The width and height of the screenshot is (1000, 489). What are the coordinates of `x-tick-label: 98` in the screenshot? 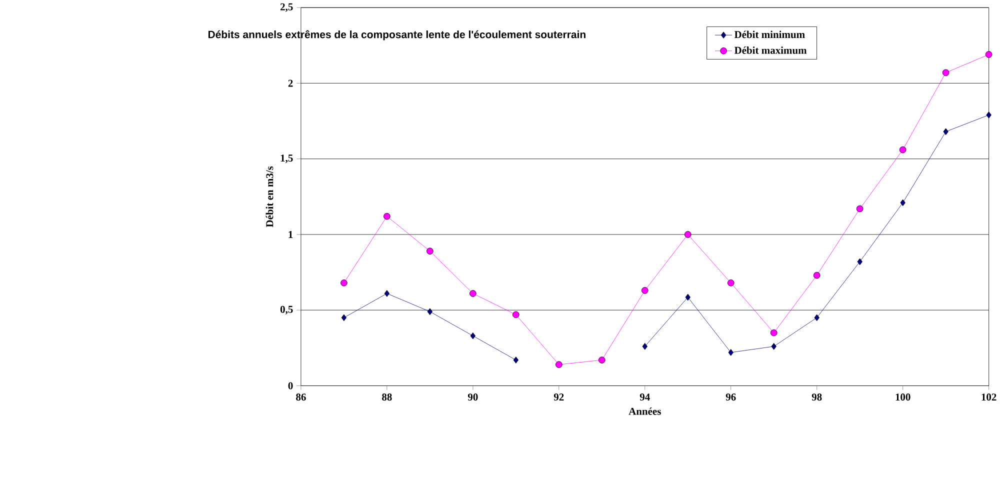 It's located at (817, 397).